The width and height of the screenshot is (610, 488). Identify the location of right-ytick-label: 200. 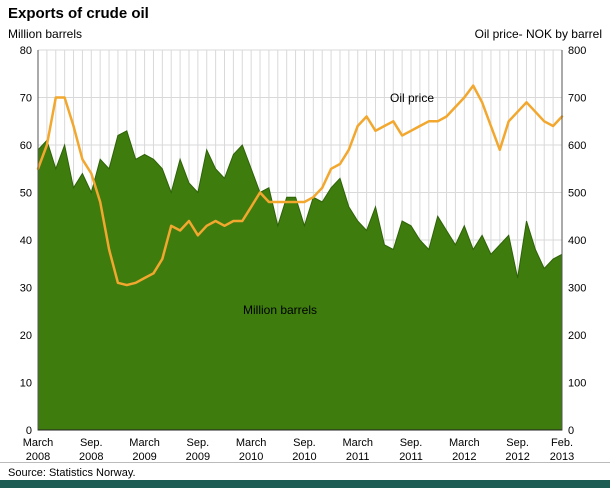
(577, 336).